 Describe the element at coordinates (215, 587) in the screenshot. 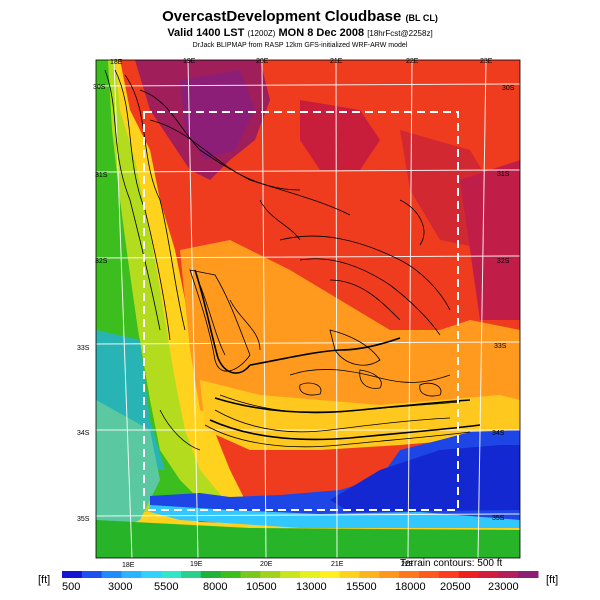

I see `scale-label: 8000` at that location.